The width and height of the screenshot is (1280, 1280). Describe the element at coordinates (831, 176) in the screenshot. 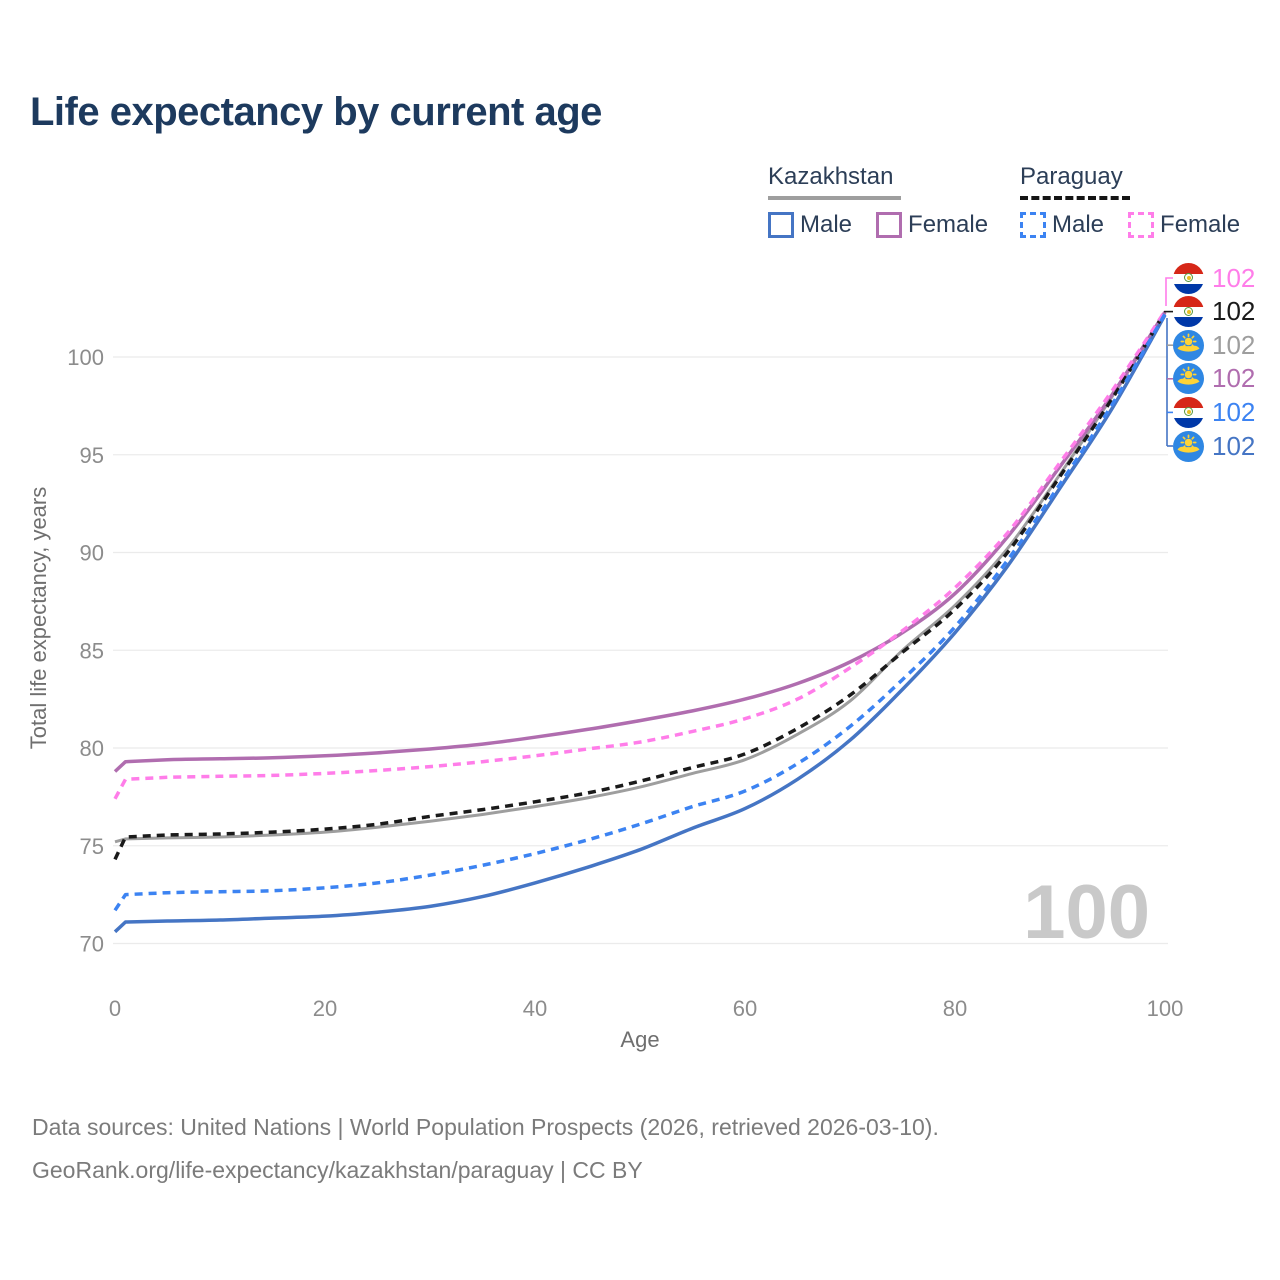

I see `legend-country-kazakhstan: Kazakhstan` at that location.